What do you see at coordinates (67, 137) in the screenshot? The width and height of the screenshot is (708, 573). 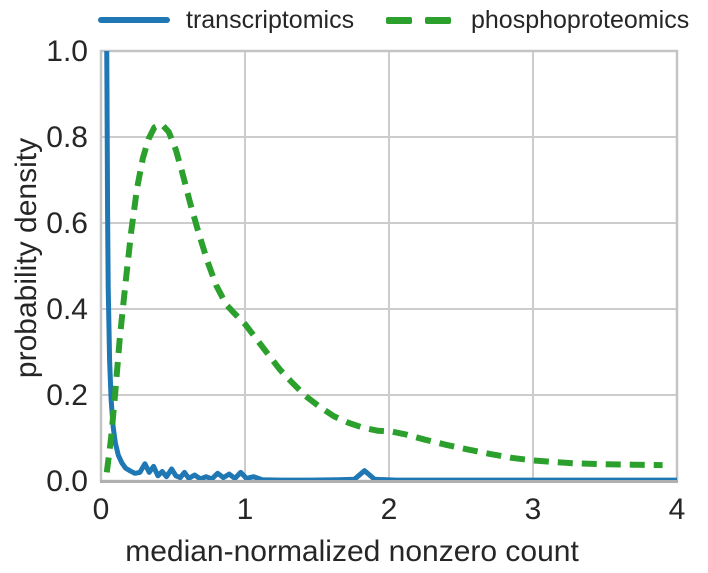 I see `y-tick-label: 0.8` at bounding box center [67, 137].